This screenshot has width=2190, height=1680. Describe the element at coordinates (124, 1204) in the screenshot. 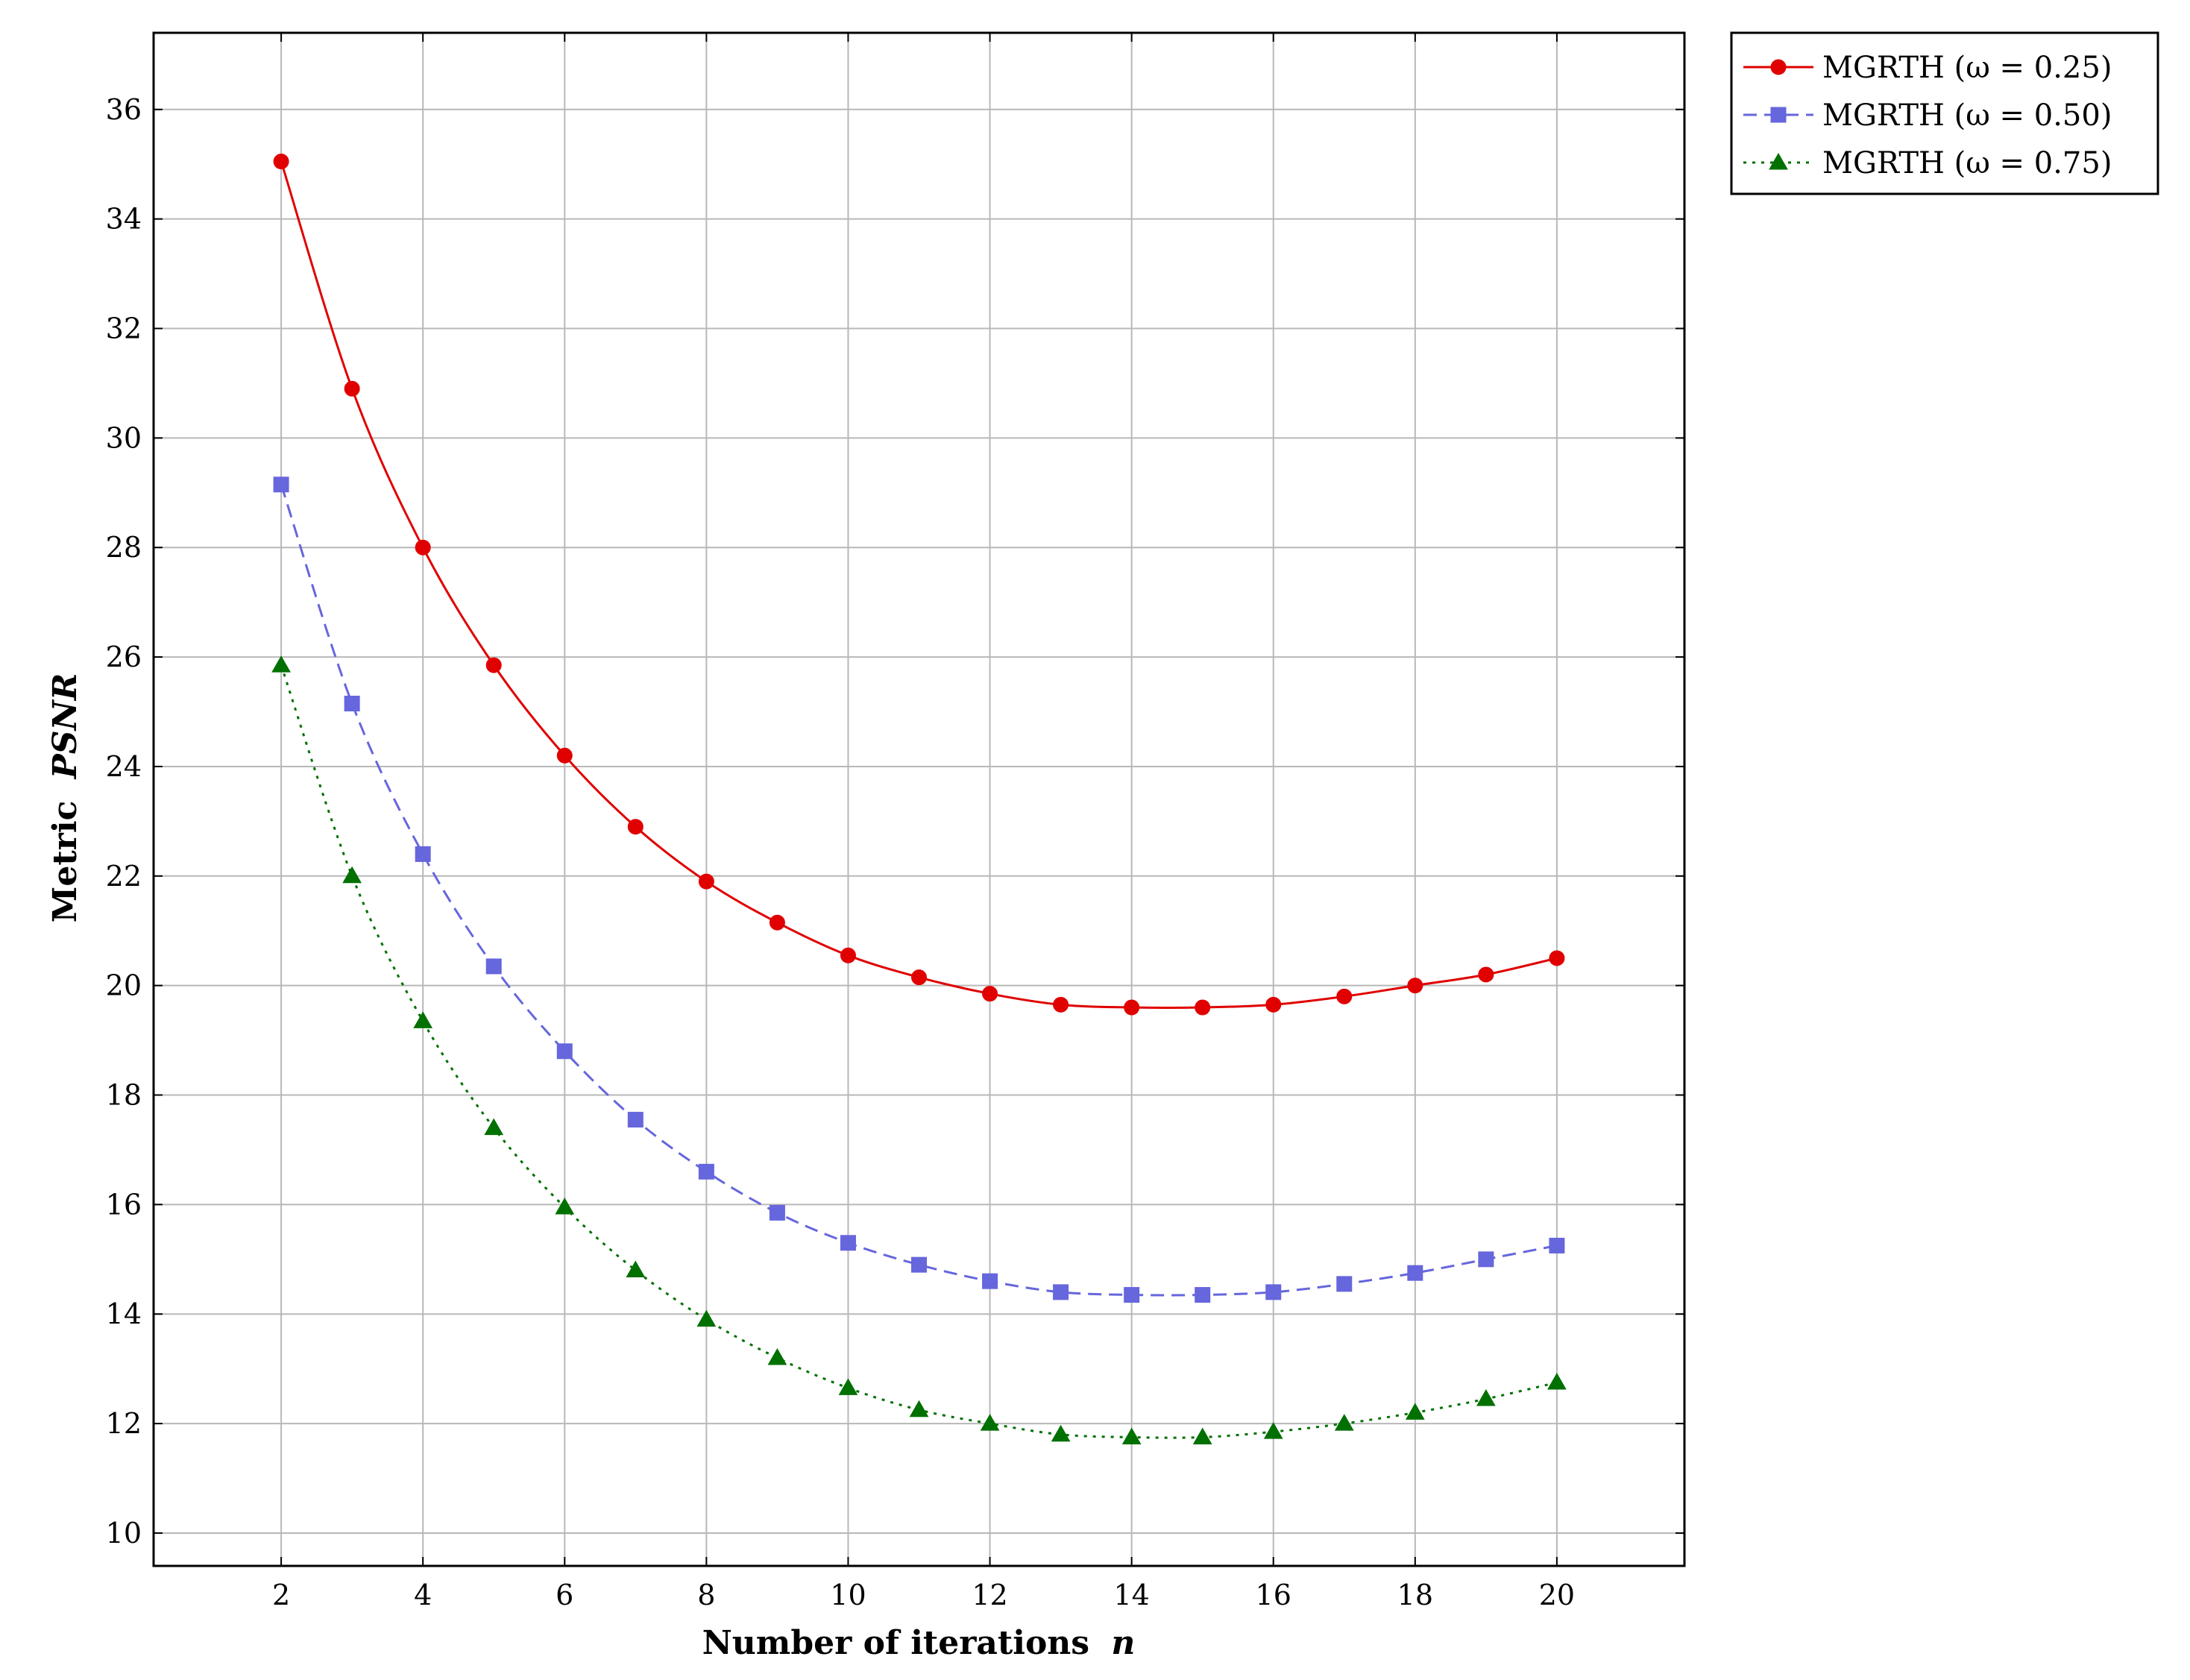

I see `y-tick-label: 16` at that location.